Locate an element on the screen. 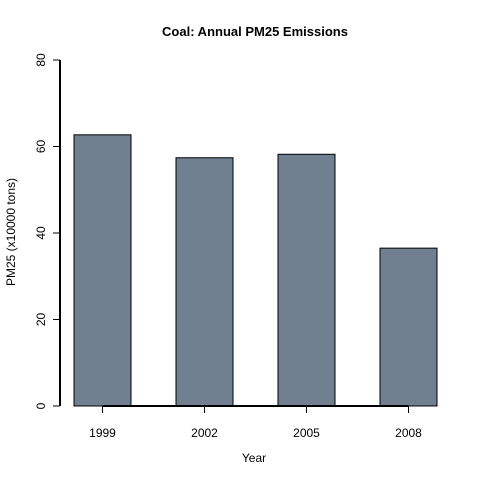 Image resolution: width=480 pixels, height=480 pixels. x-tick-label: 2002 is located at coordinates (204, 433).